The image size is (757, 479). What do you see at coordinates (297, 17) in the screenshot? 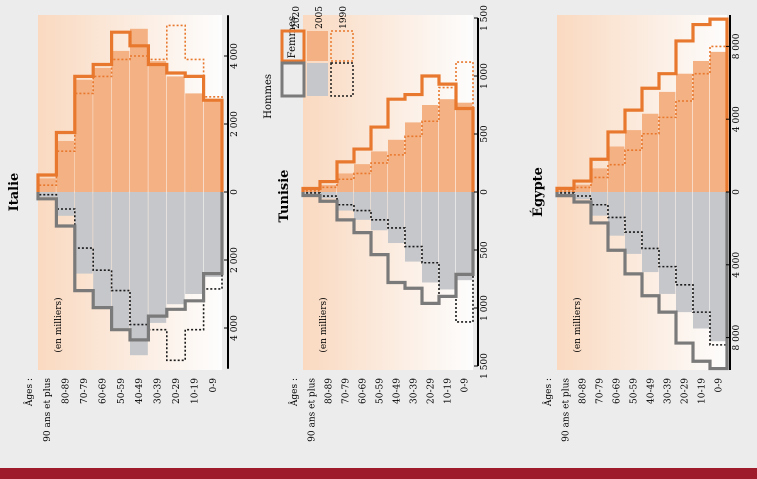
I see `legend-year-2020: 2020` at bounding box center [297, 17].